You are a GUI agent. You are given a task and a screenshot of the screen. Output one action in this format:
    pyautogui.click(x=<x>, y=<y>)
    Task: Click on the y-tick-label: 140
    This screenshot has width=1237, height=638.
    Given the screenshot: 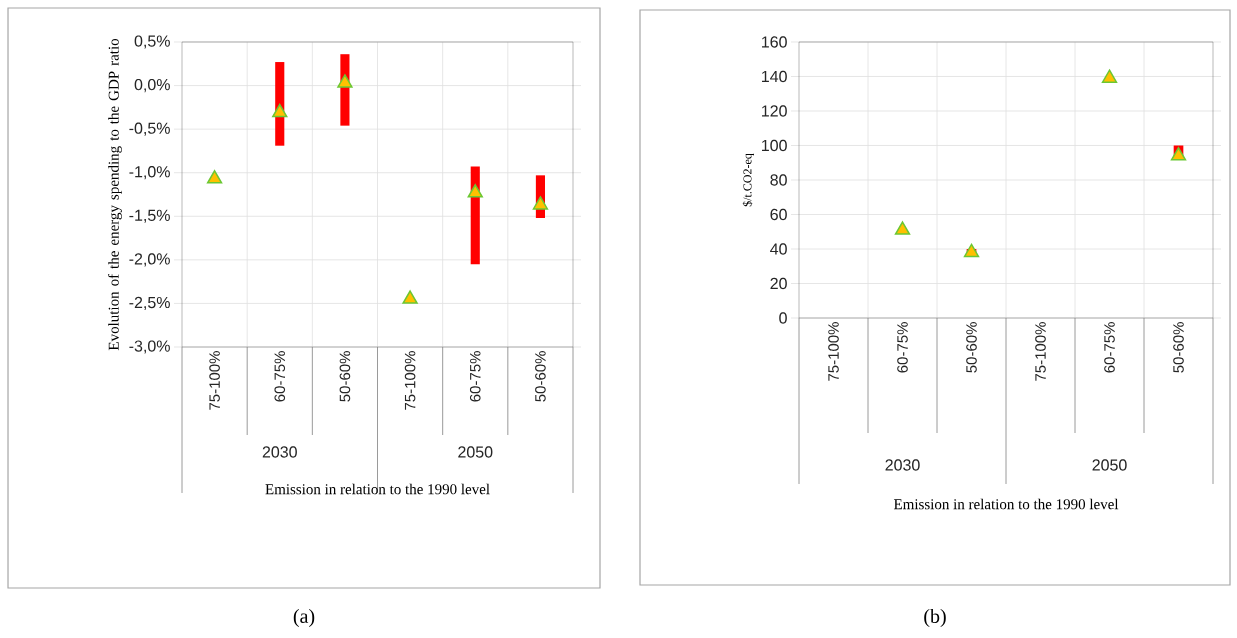 What is the action you would take?
    pyautogui.click(x=774, y=76)
    